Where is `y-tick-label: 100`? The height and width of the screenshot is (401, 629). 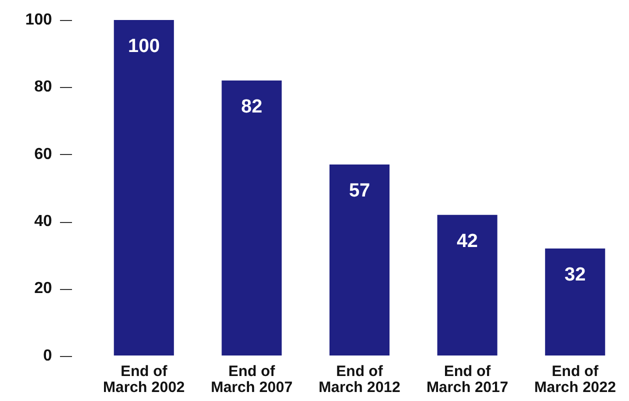
y-tick-label: 100 is located at coordinates (38, 19).